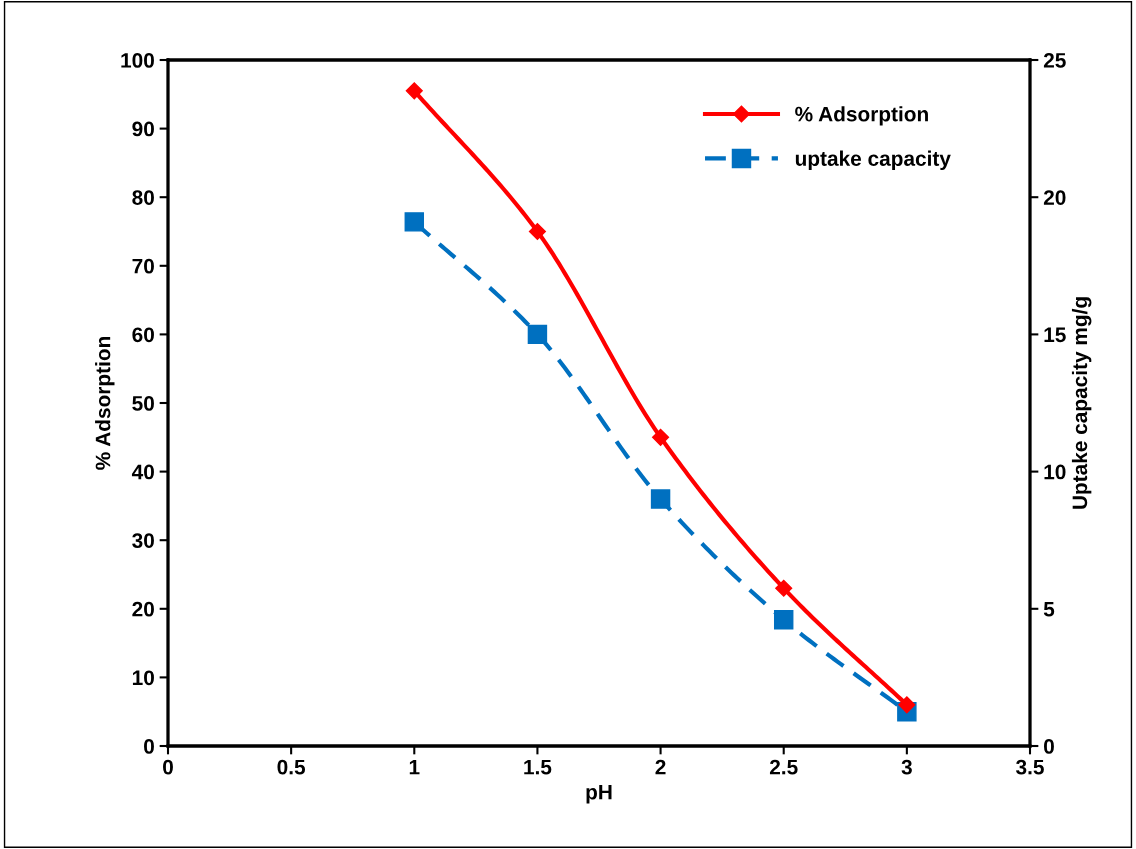 The height and width of the screenshot is (849, 1136). Describe the element at coordinates (1055, 472) in the screenshot. I see `y2-tick-label: 10` at that location.